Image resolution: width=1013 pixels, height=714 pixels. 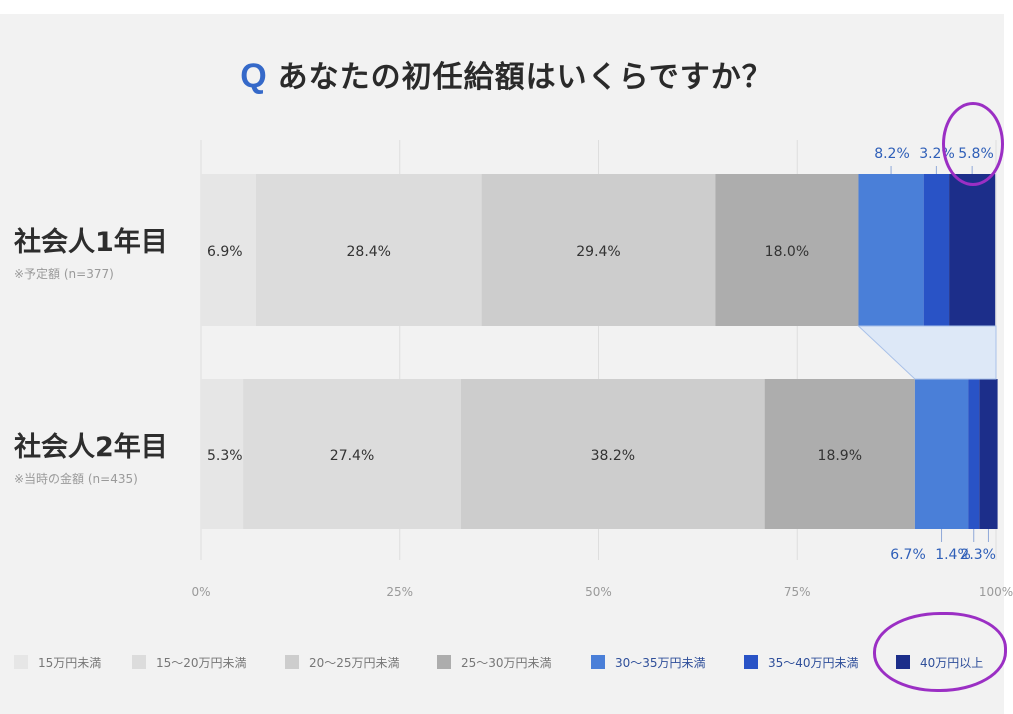 I want to click on x-tick-label-1: 25%, so click(x=399, y=592).